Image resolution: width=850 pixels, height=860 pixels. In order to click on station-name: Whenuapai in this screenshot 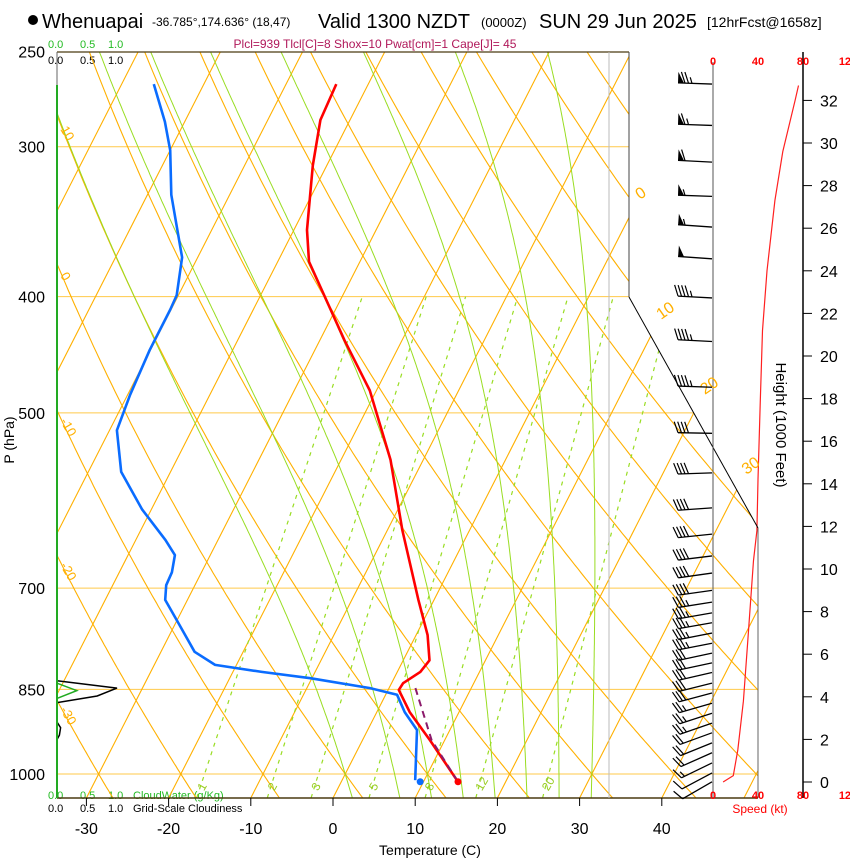, I will do `click(92, 22)`.